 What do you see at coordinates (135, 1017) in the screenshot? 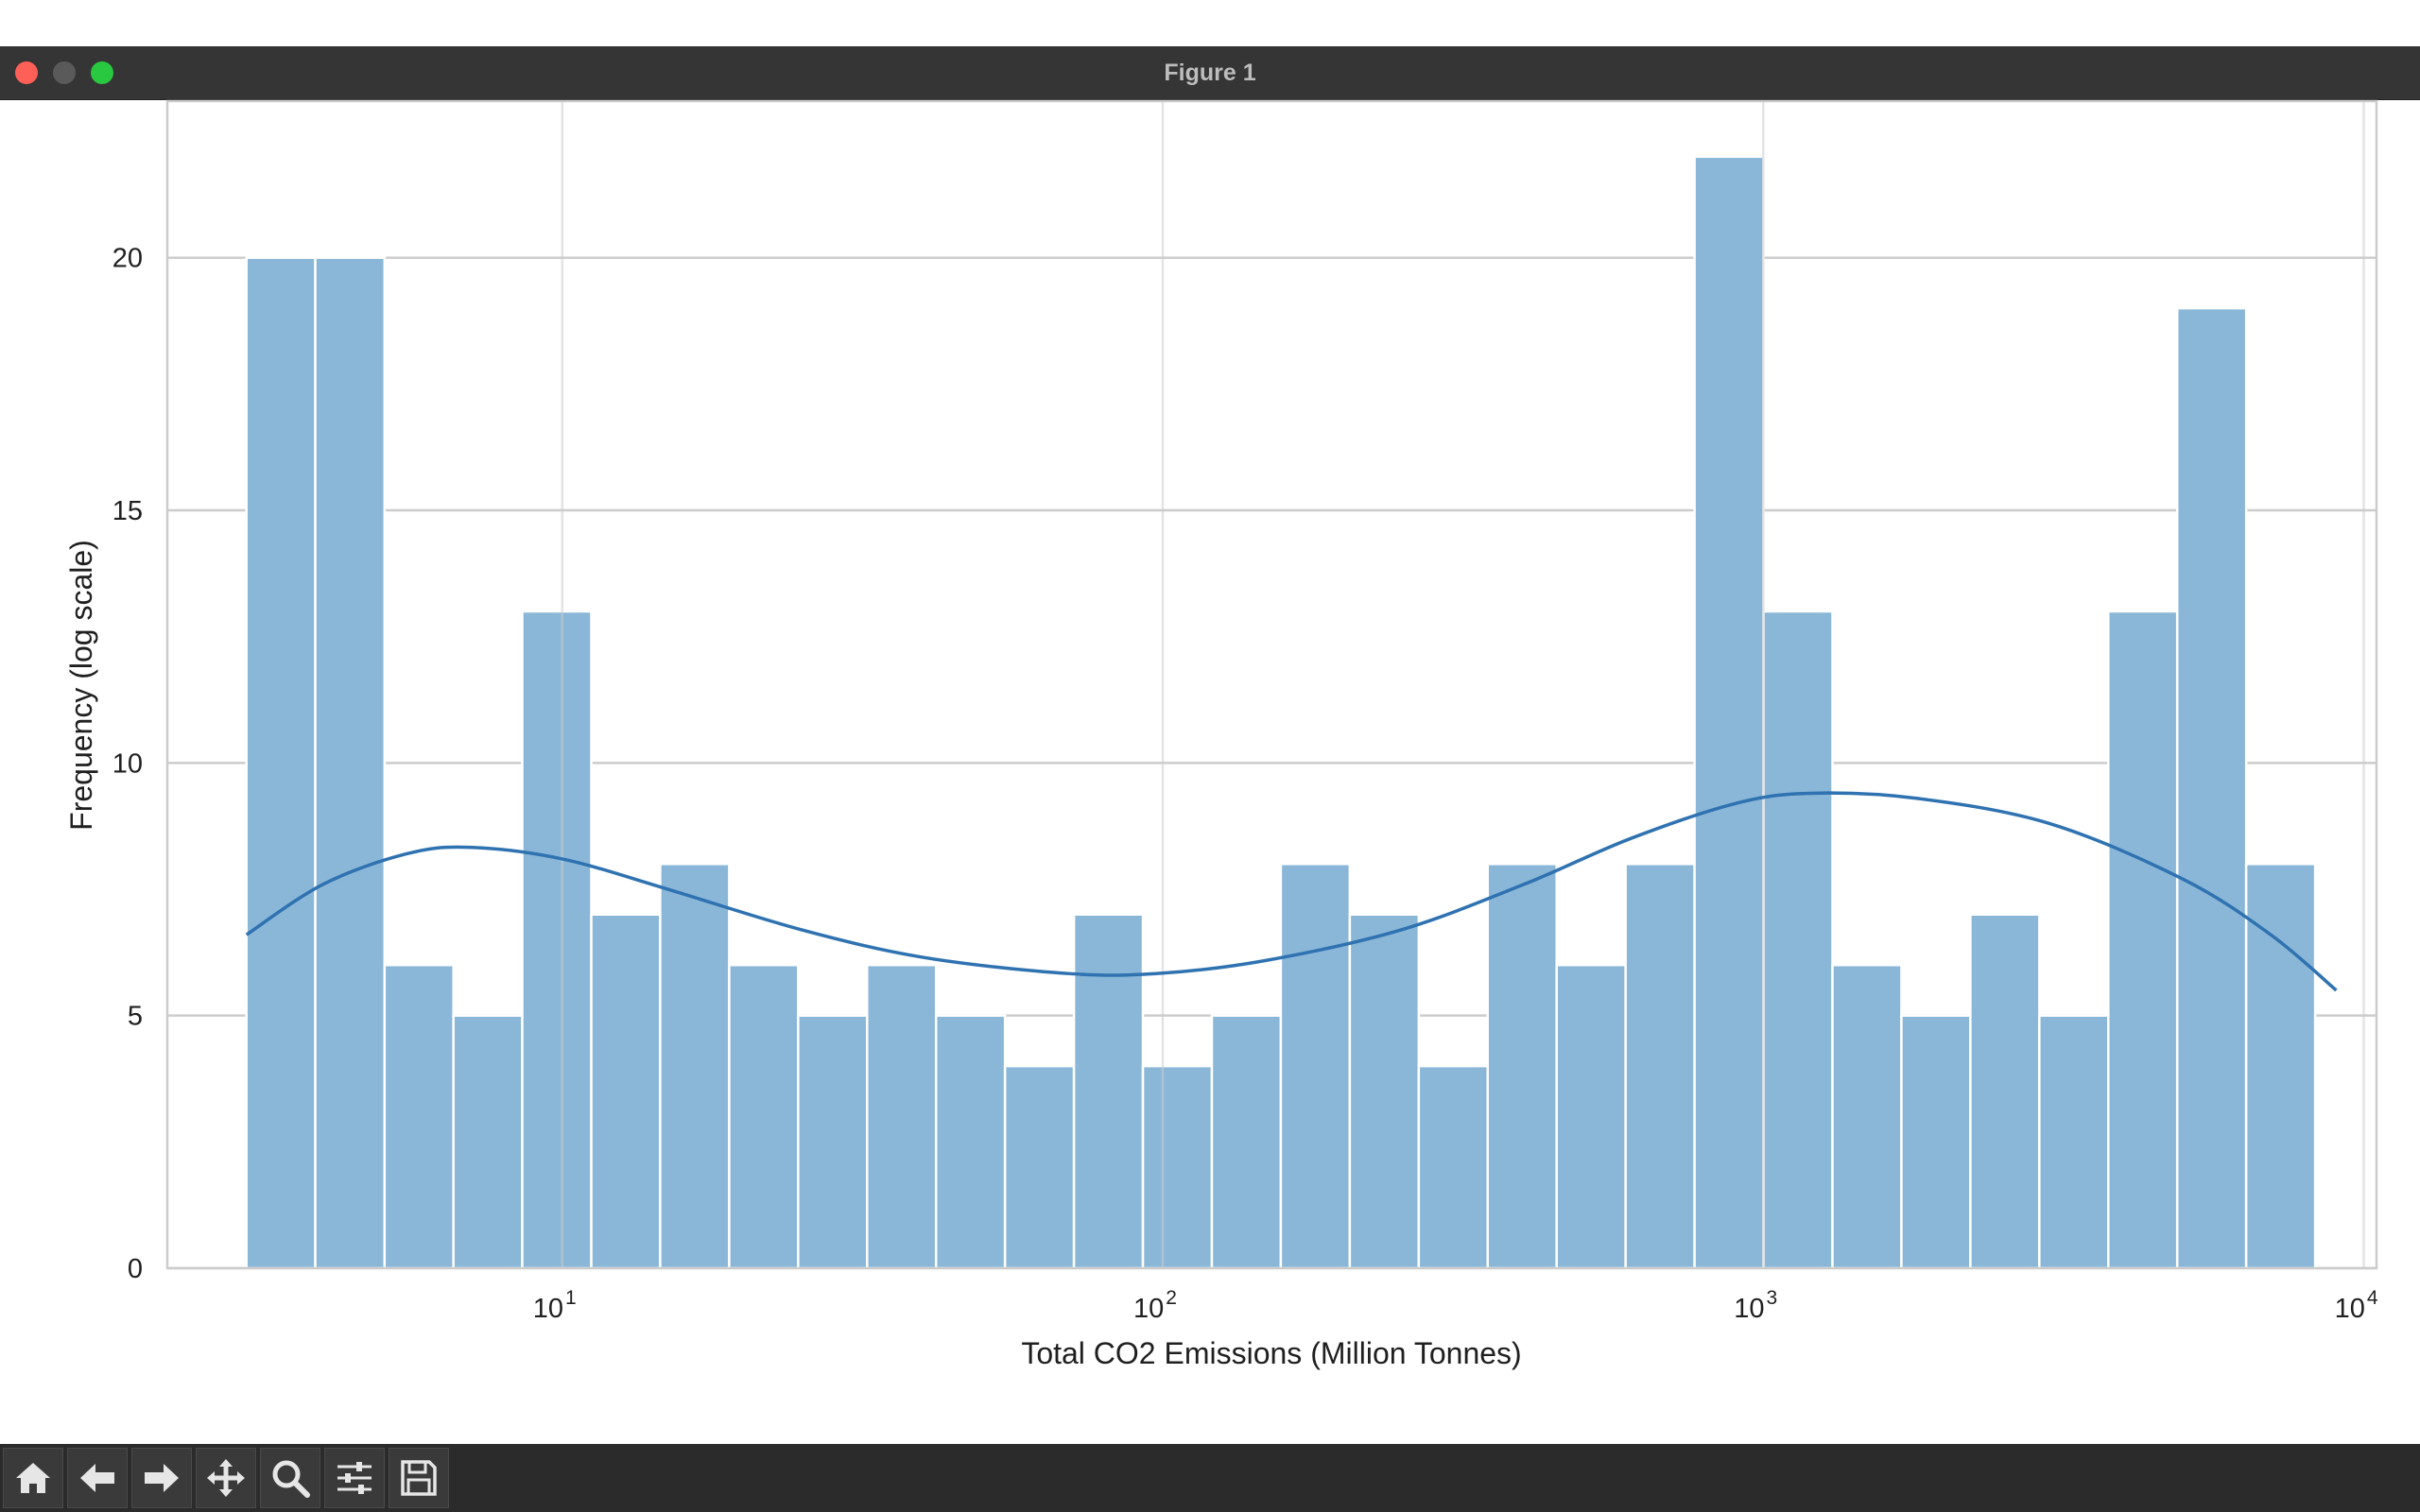
I see `y-tick-label: 5` at bounding box center [135, 1017].